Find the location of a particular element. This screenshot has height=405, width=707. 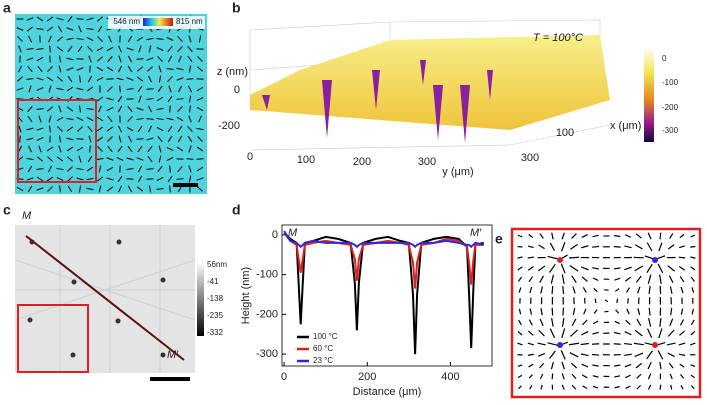

legend-label: 60 °C is located at coordinates (323, 348).